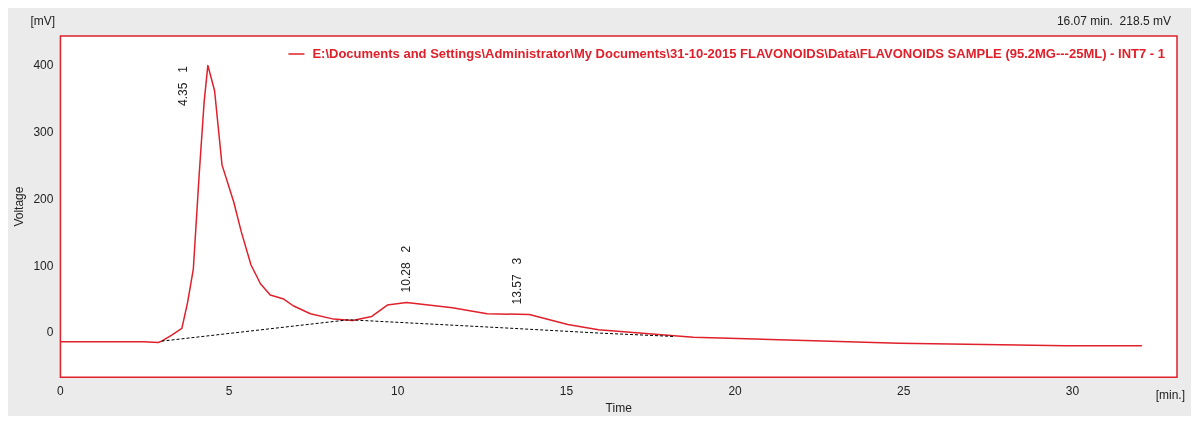 The width and height of the screenshot is (1199, 424). I want to click on y-tick-label: 0, so click(50, 332).